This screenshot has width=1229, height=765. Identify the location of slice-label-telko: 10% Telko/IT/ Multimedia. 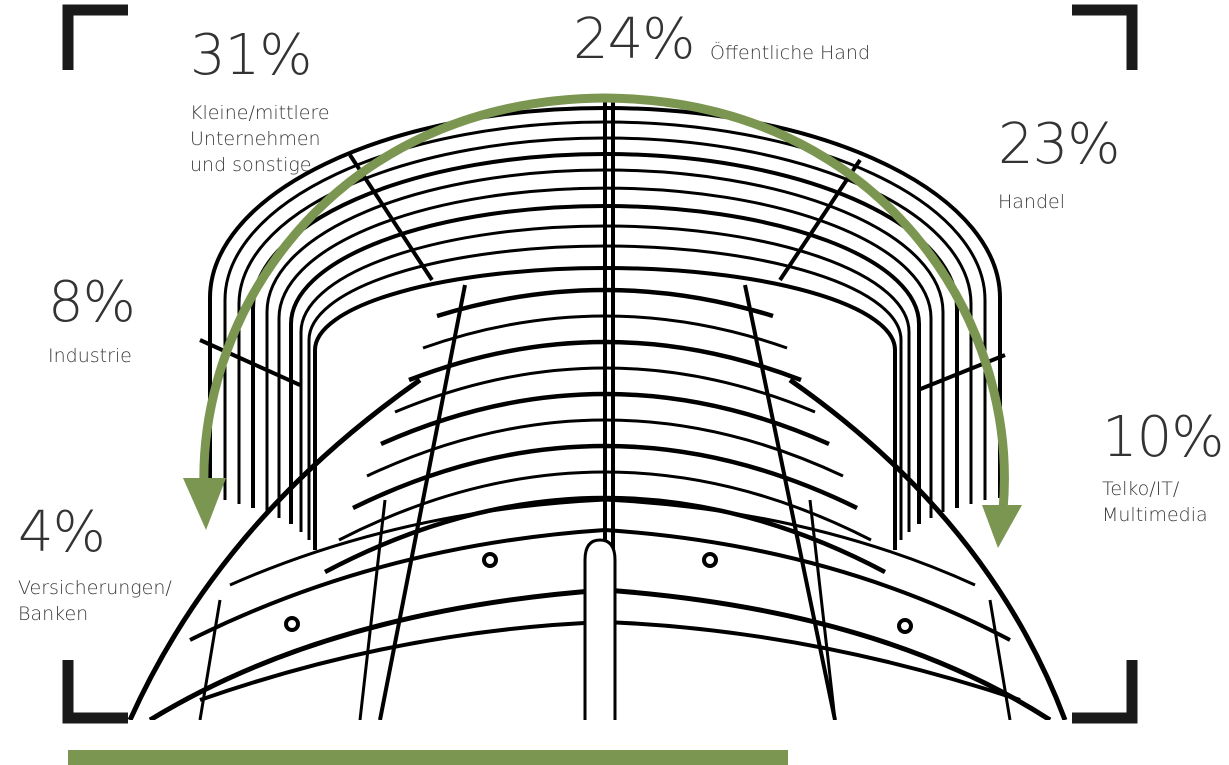
(1163, 466).